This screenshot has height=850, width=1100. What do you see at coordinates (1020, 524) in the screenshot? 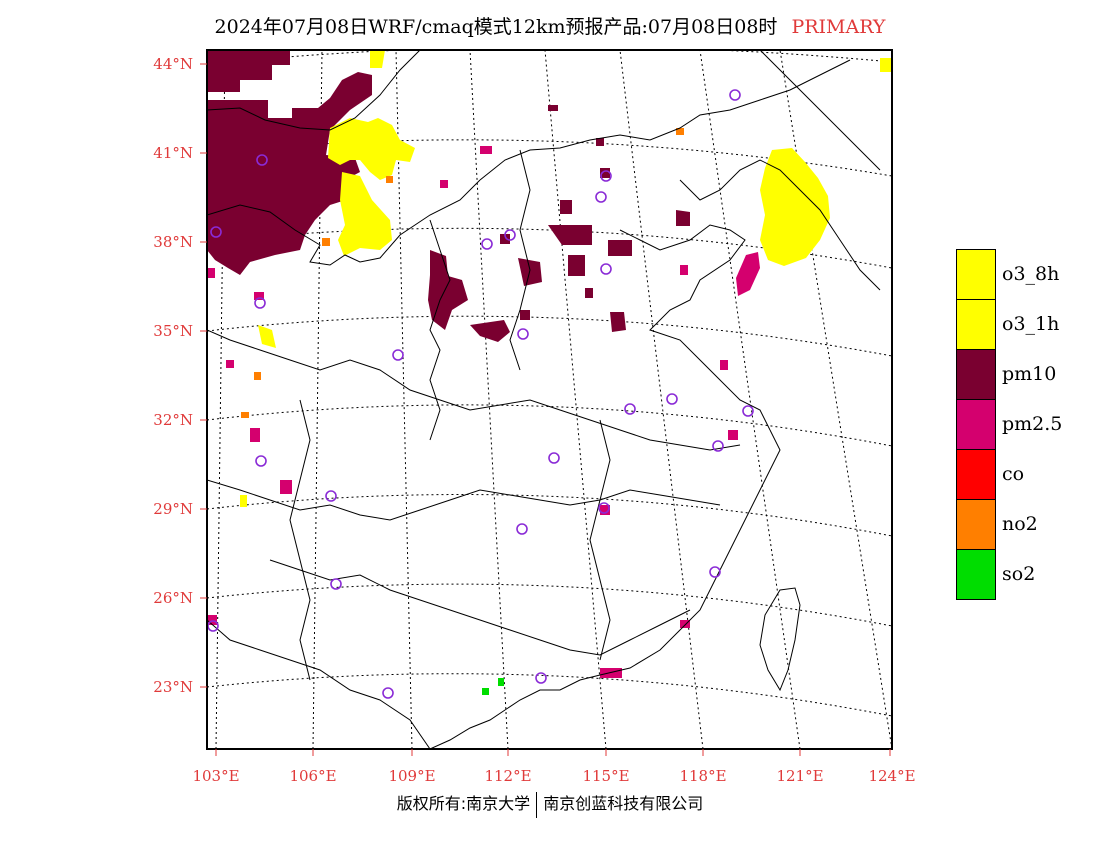
I see `legend-label: no2` at bounding box center [1020, 524].